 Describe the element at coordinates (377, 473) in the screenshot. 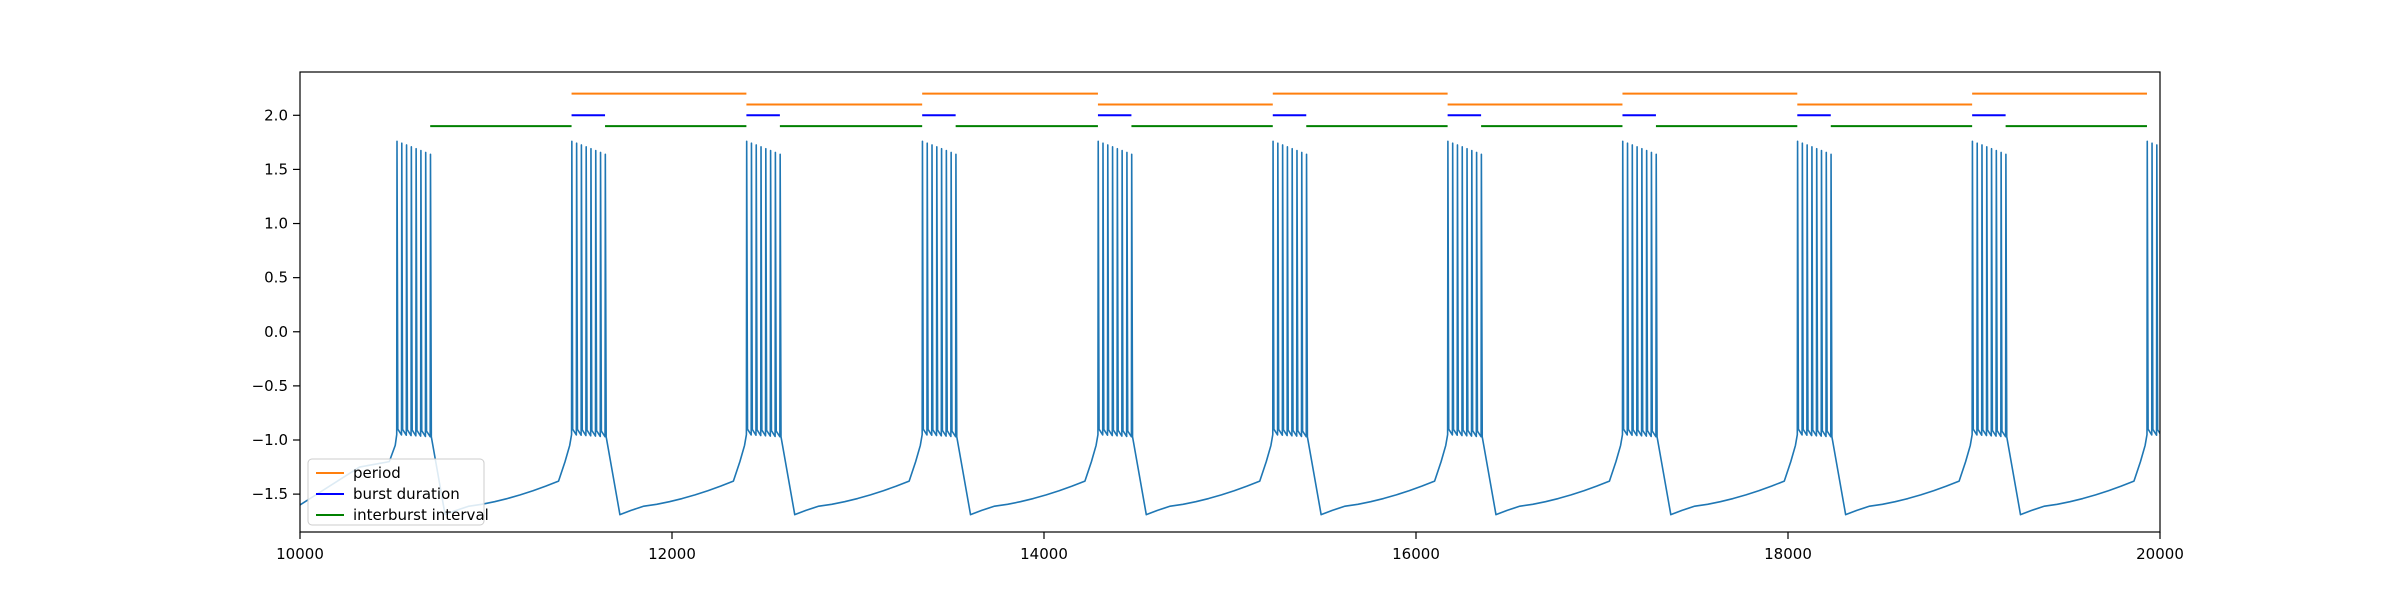

I see `legend-label: period` at that location.